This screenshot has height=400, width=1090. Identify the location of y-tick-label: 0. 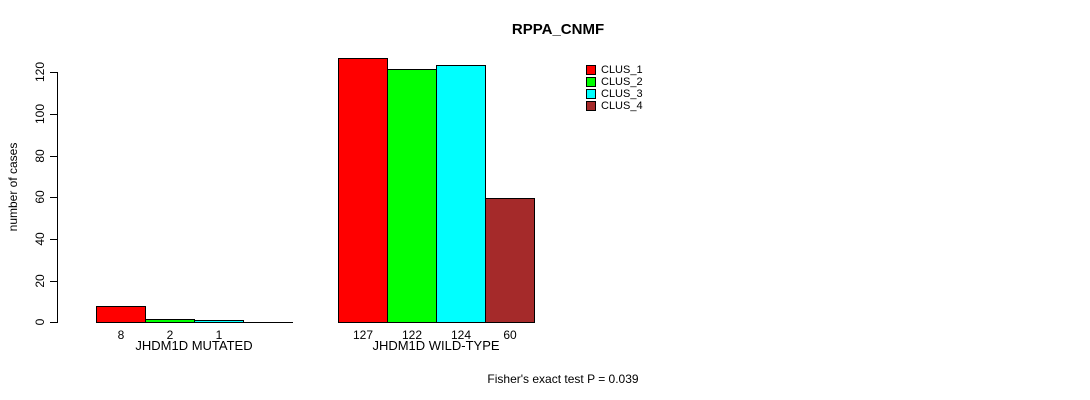
(40, 322).